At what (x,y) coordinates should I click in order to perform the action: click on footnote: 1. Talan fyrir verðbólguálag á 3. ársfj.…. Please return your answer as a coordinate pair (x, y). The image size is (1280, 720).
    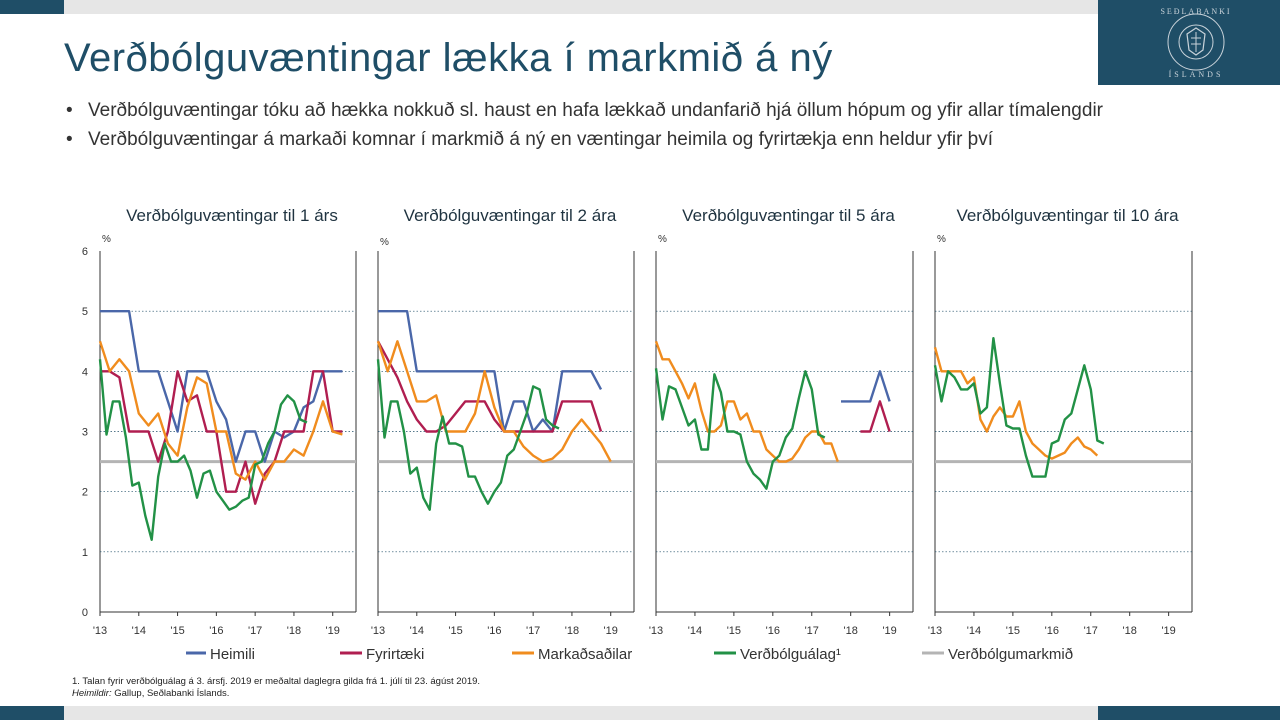
    Looking at the image, I should click on (276, 688).